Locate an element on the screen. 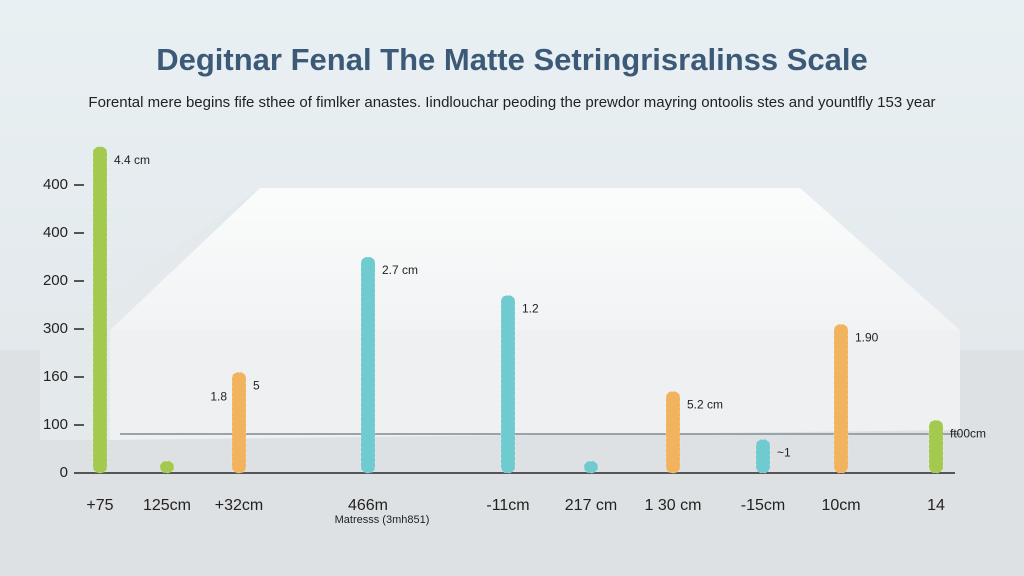  x-tick-label: -15cm is located at coordinates (763, 505).